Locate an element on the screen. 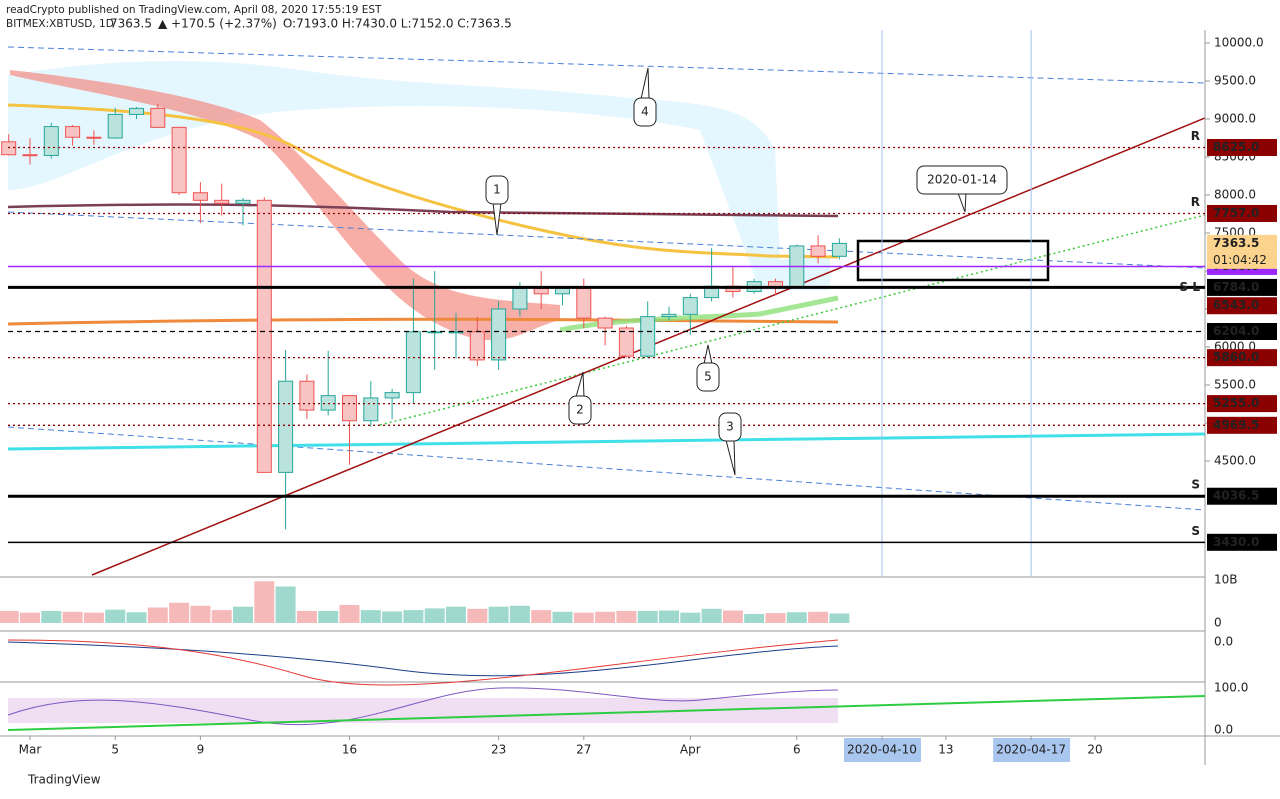 This screenshot has width=1280, height=799. ma-orange is located at coordinates (423, 321).